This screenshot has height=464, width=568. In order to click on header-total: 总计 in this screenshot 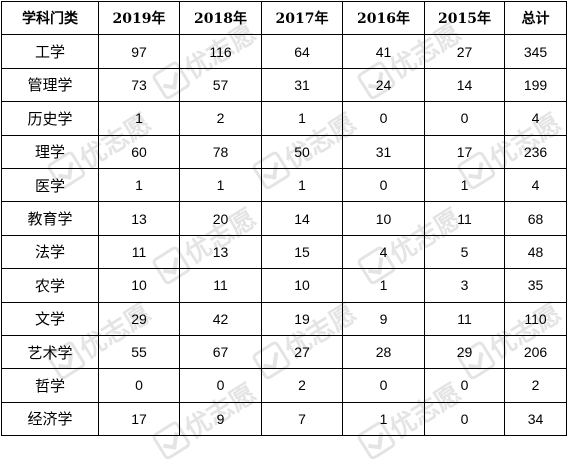, I will do `click(535, 18)`.